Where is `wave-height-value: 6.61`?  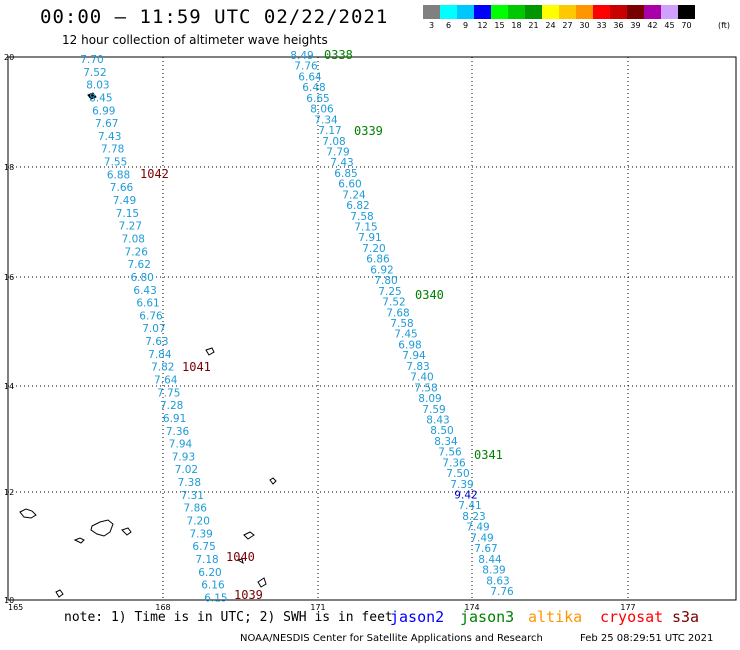 wave-height-value: 6.61 is located at coordinates (147, 304).